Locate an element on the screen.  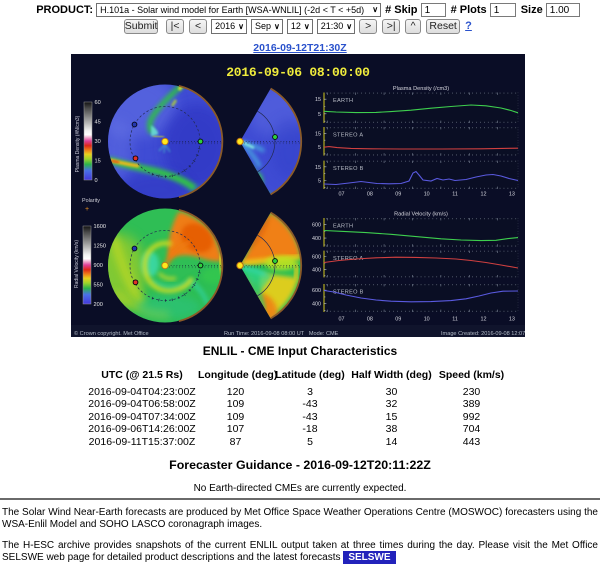
svg-text: 200 is located at coordinates (98, 305).